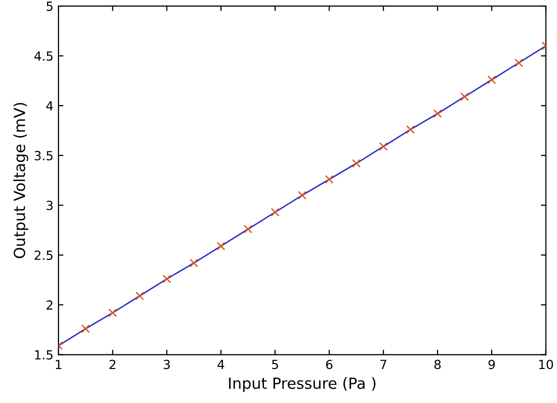  What do you see at coordinates (546, 365) in the screenshot?
I see `x-tick-label: 10` at bounding box center [546, 365].